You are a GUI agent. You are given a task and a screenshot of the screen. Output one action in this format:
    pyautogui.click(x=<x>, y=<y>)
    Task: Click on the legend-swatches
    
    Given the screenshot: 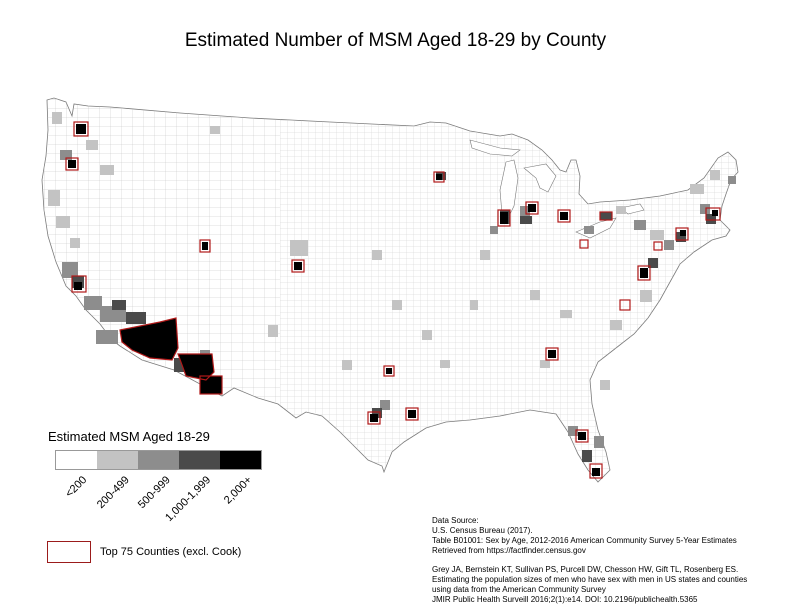 What is the action you would take?
    pyautogui.click(x=158, y=460)
    